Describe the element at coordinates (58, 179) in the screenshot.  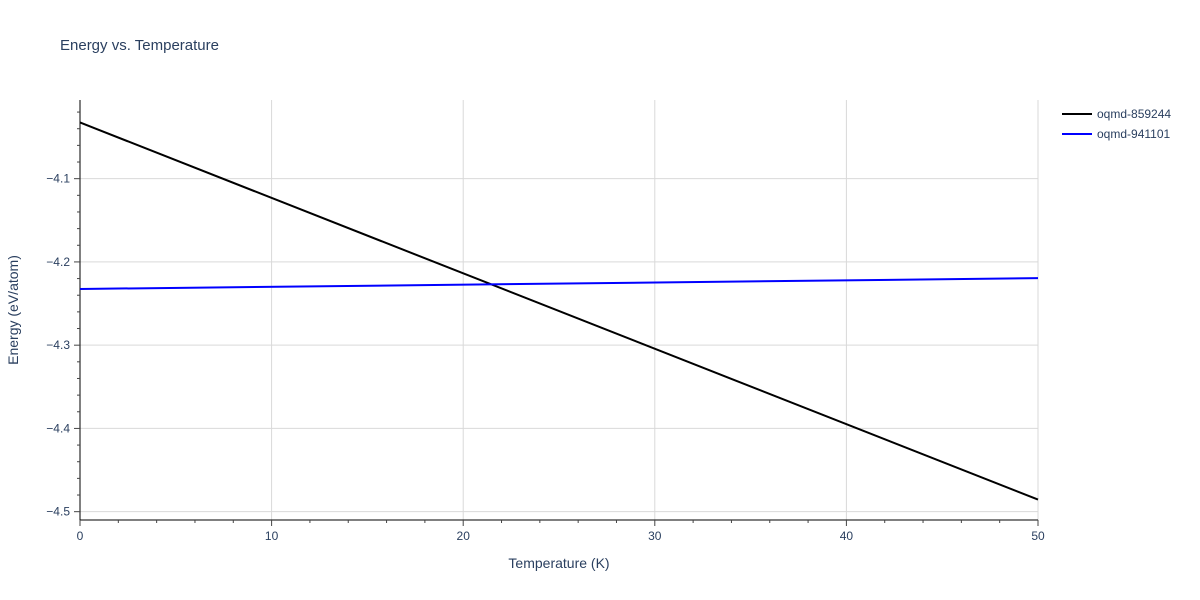
I see `y-tick-label: −4.1` at that location.